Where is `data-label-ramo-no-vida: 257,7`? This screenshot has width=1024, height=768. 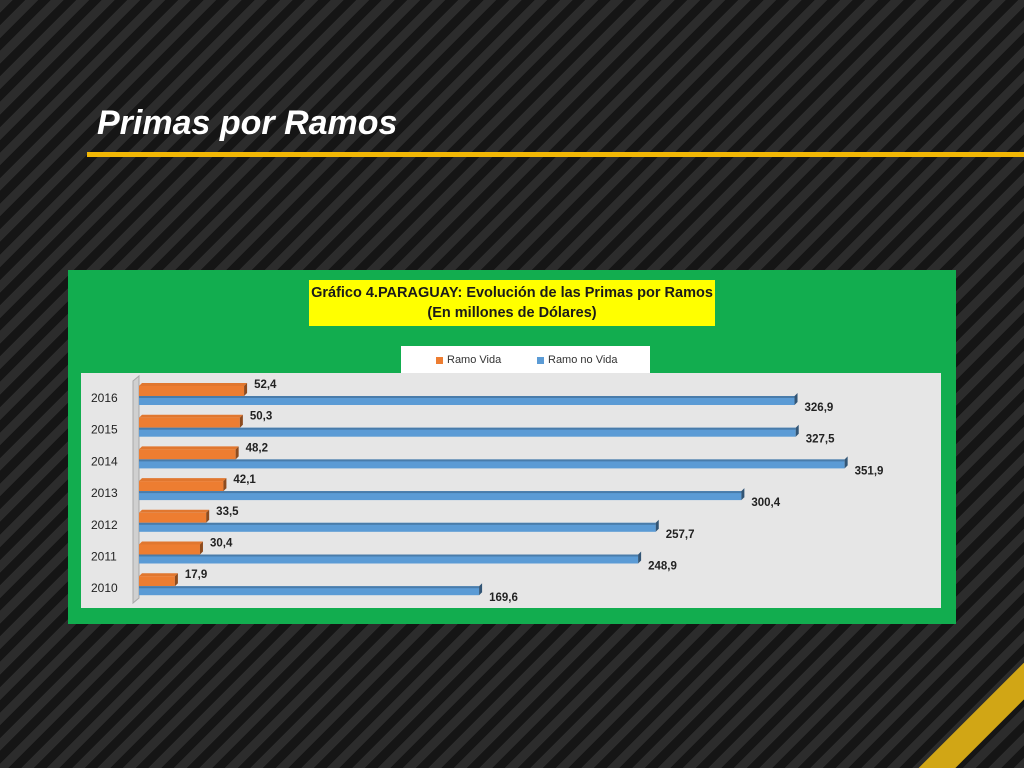
data-label-ramo-no-vida: 257,7 is located at coordinates (680, 535).